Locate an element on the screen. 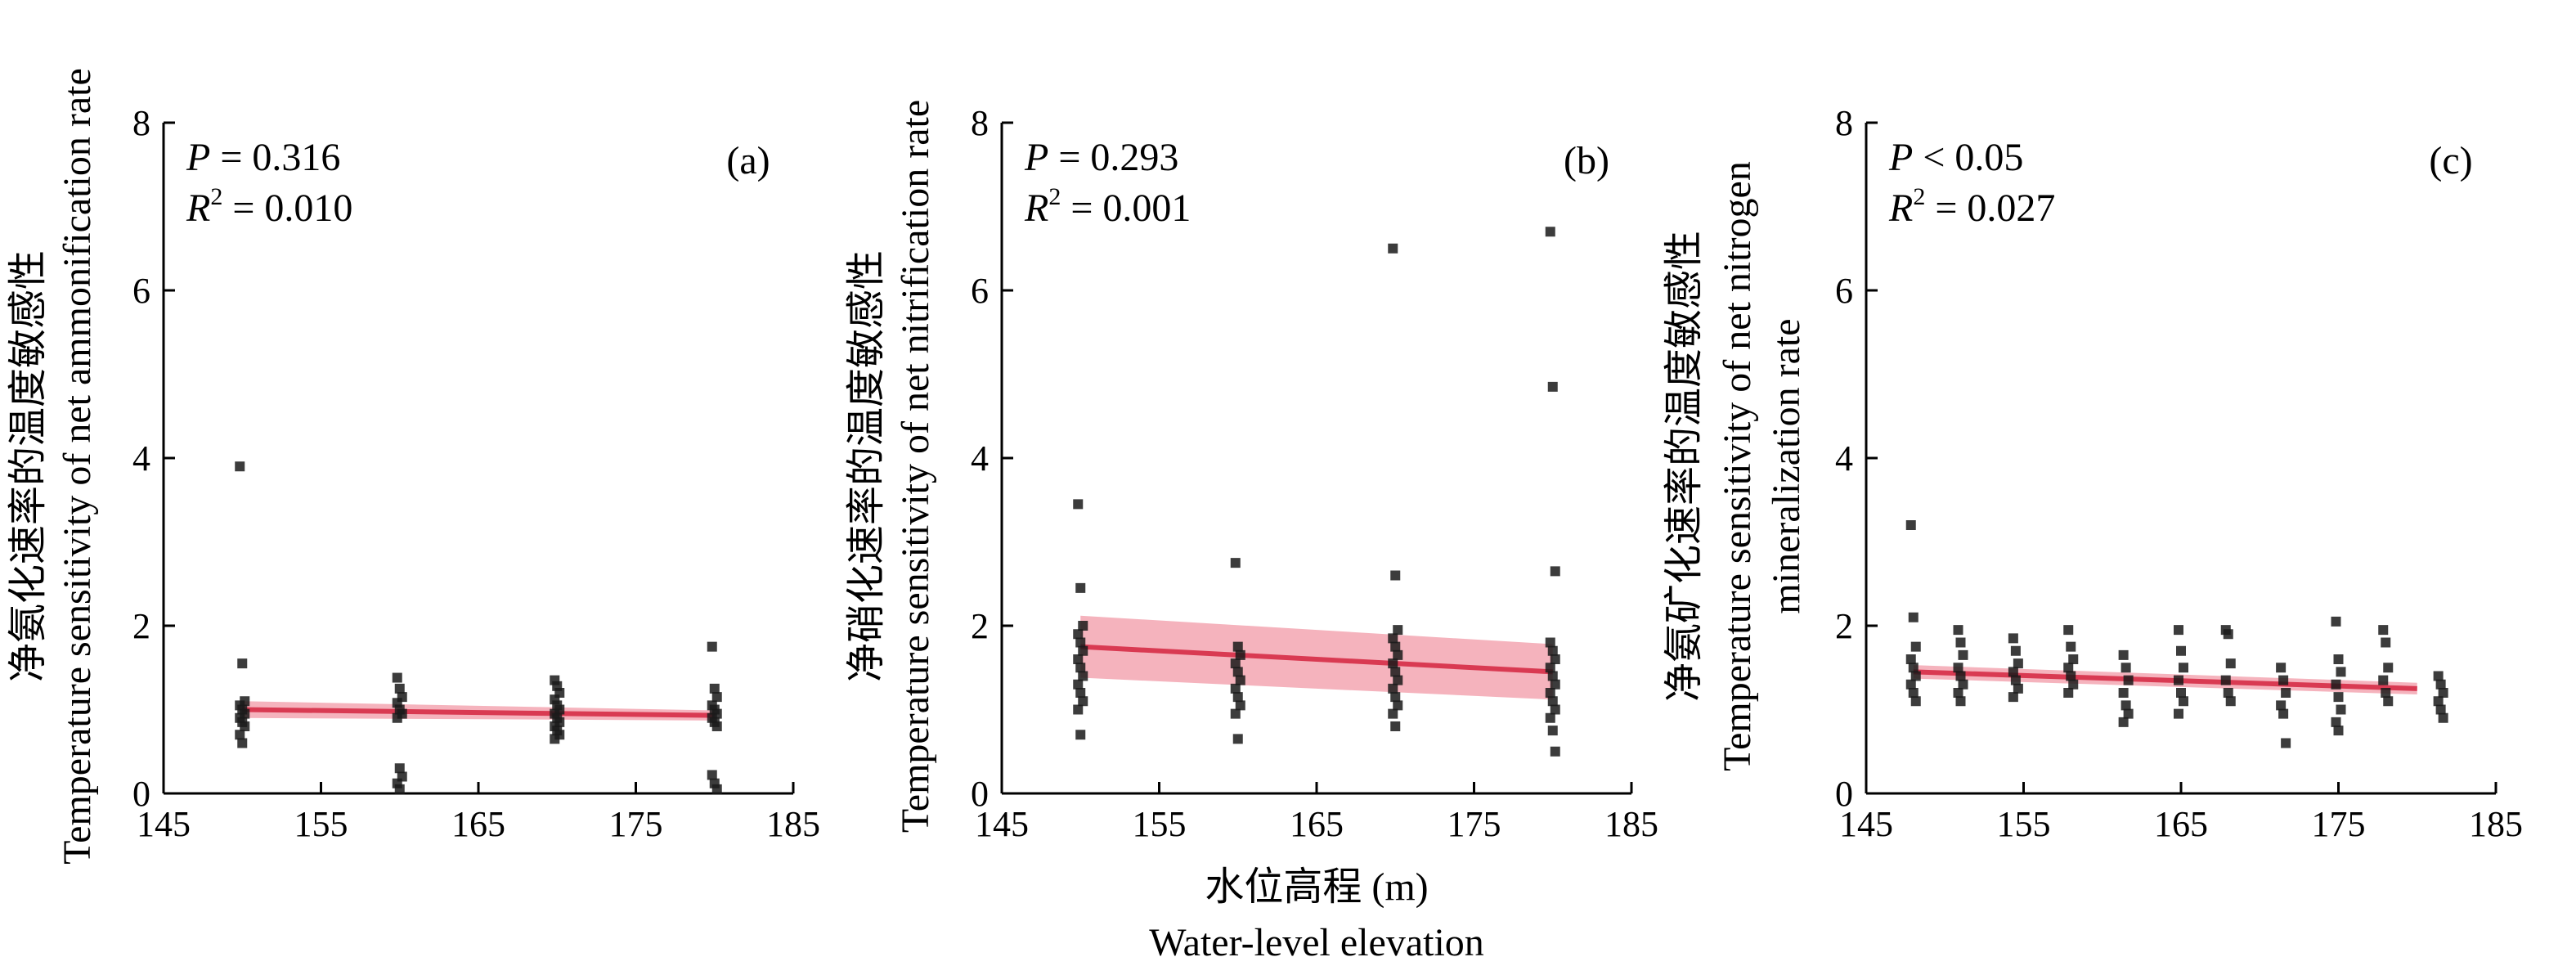  y-tick-label: 2 is located at coordinates (1844, 626).